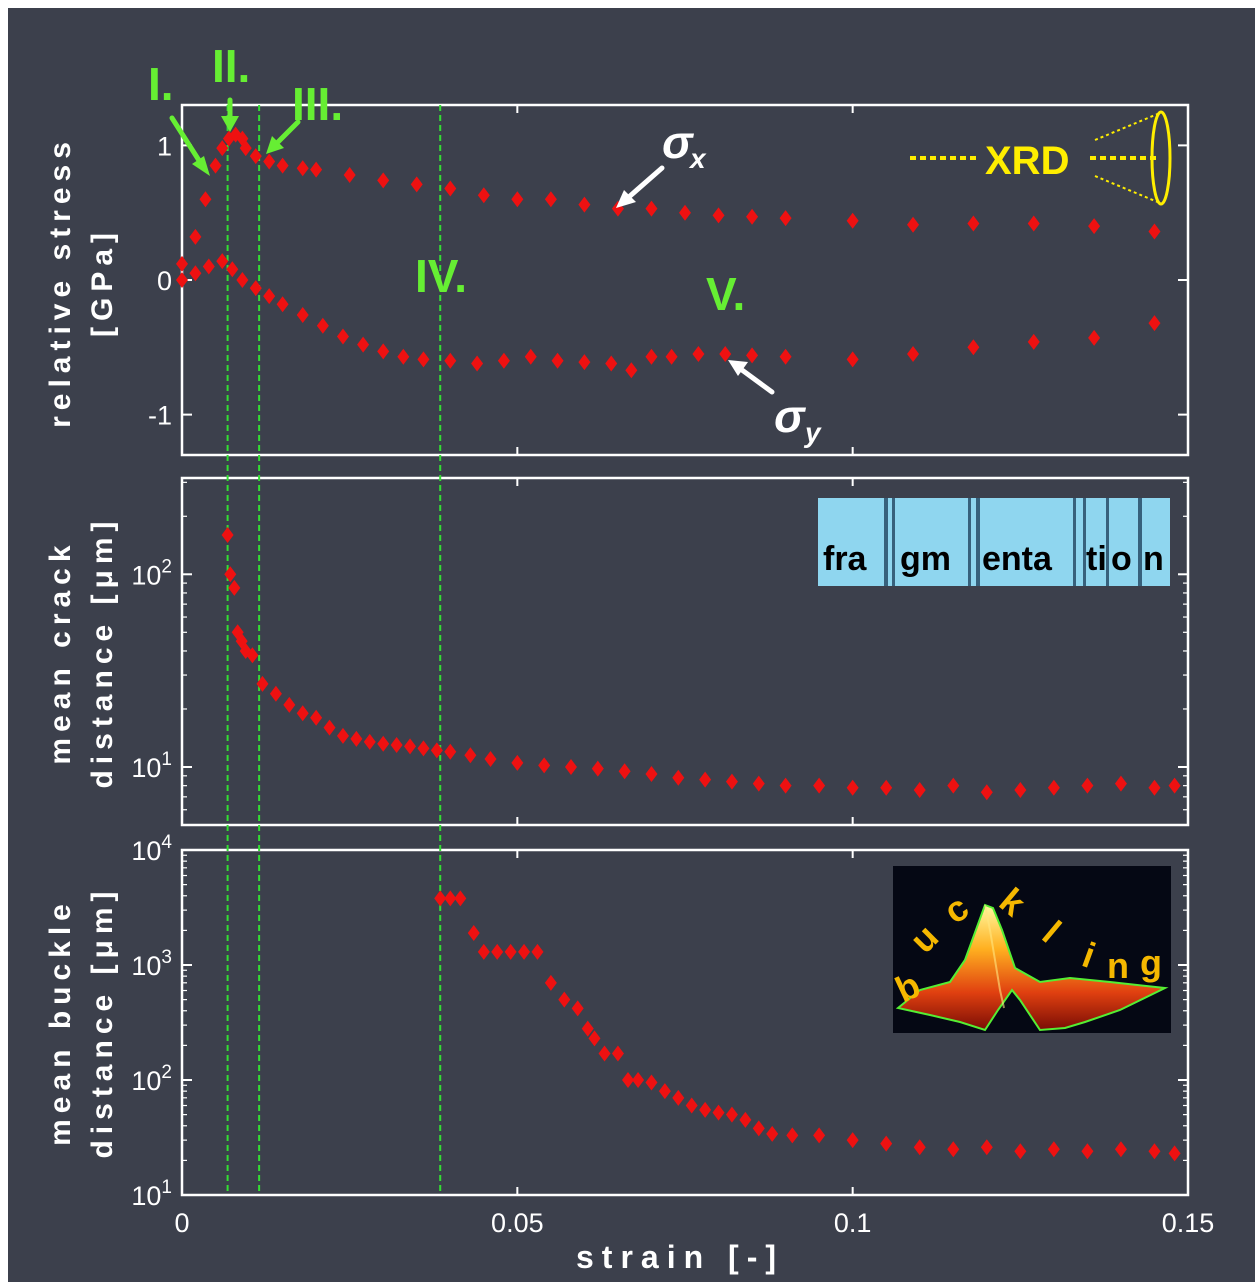  I want to click on buckling-letter: g, so click(1151, 962).